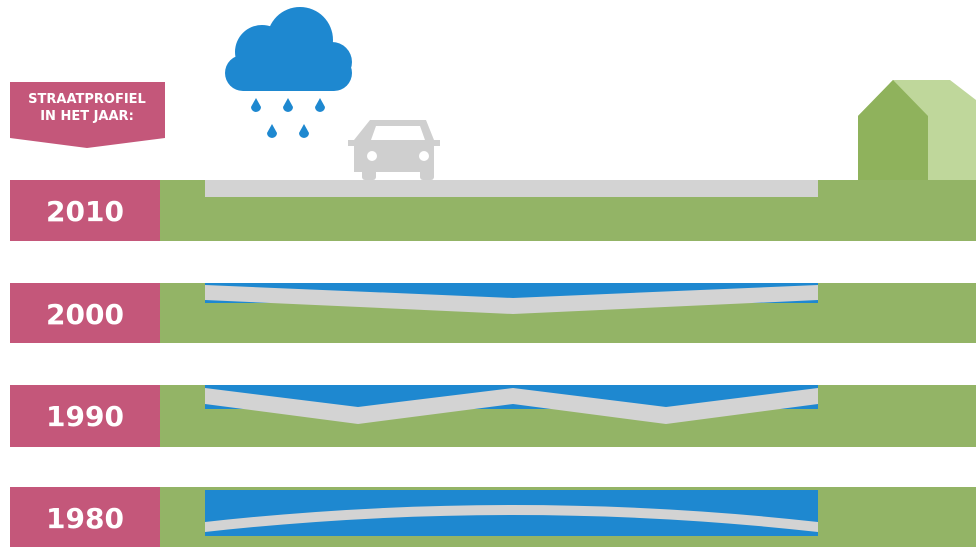 This screenshot has height=547, width=976. I want to click on house-gable, so click(893, 130).